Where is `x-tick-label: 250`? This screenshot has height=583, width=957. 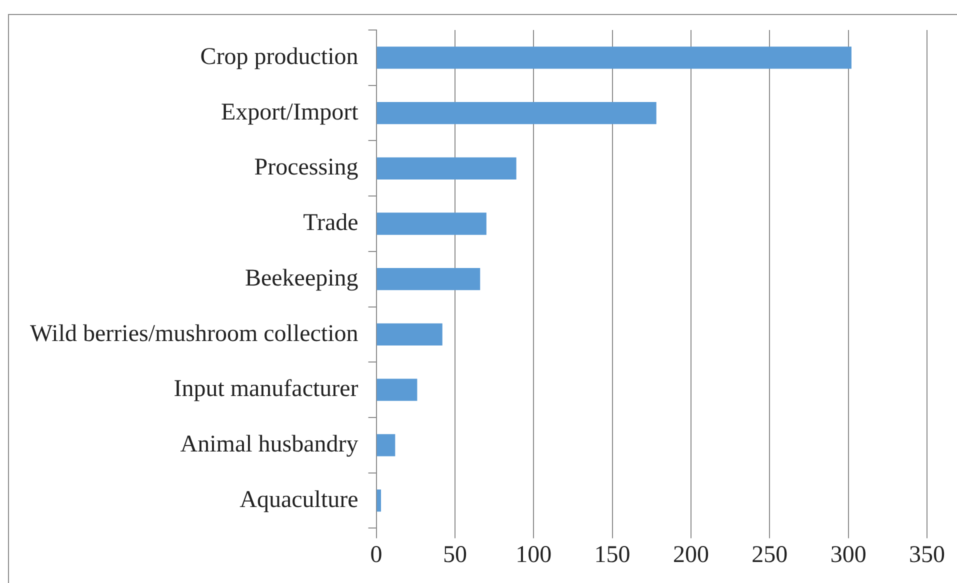 x-tick-label: 250 is located at coordinates (770, 555).